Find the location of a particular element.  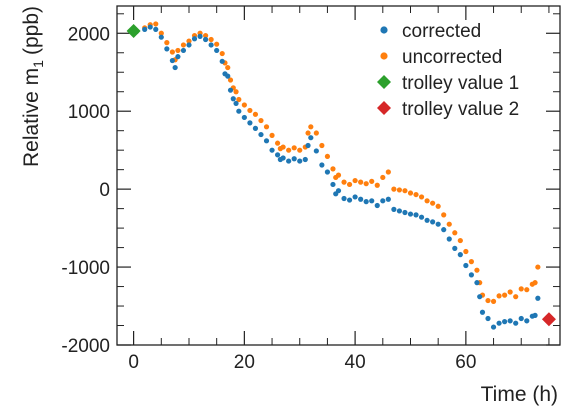

y-tick-label: 1000 is located at coordinates (89, 112).